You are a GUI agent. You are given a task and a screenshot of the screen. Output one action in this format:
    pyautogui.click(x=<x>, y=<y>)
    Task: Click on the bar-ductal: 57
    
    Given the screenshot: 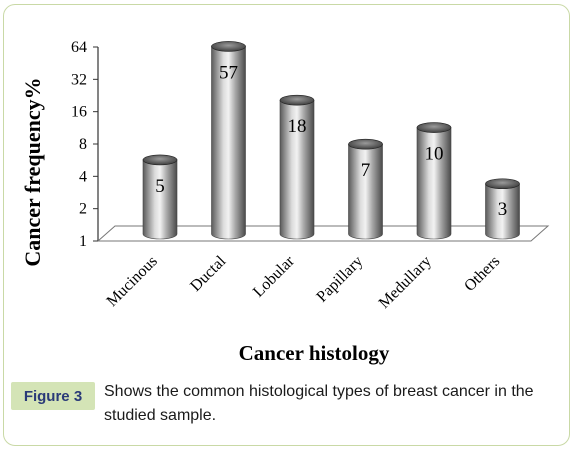 What is the action you would take?
    pyautogui.click(x=228, y=140)
    